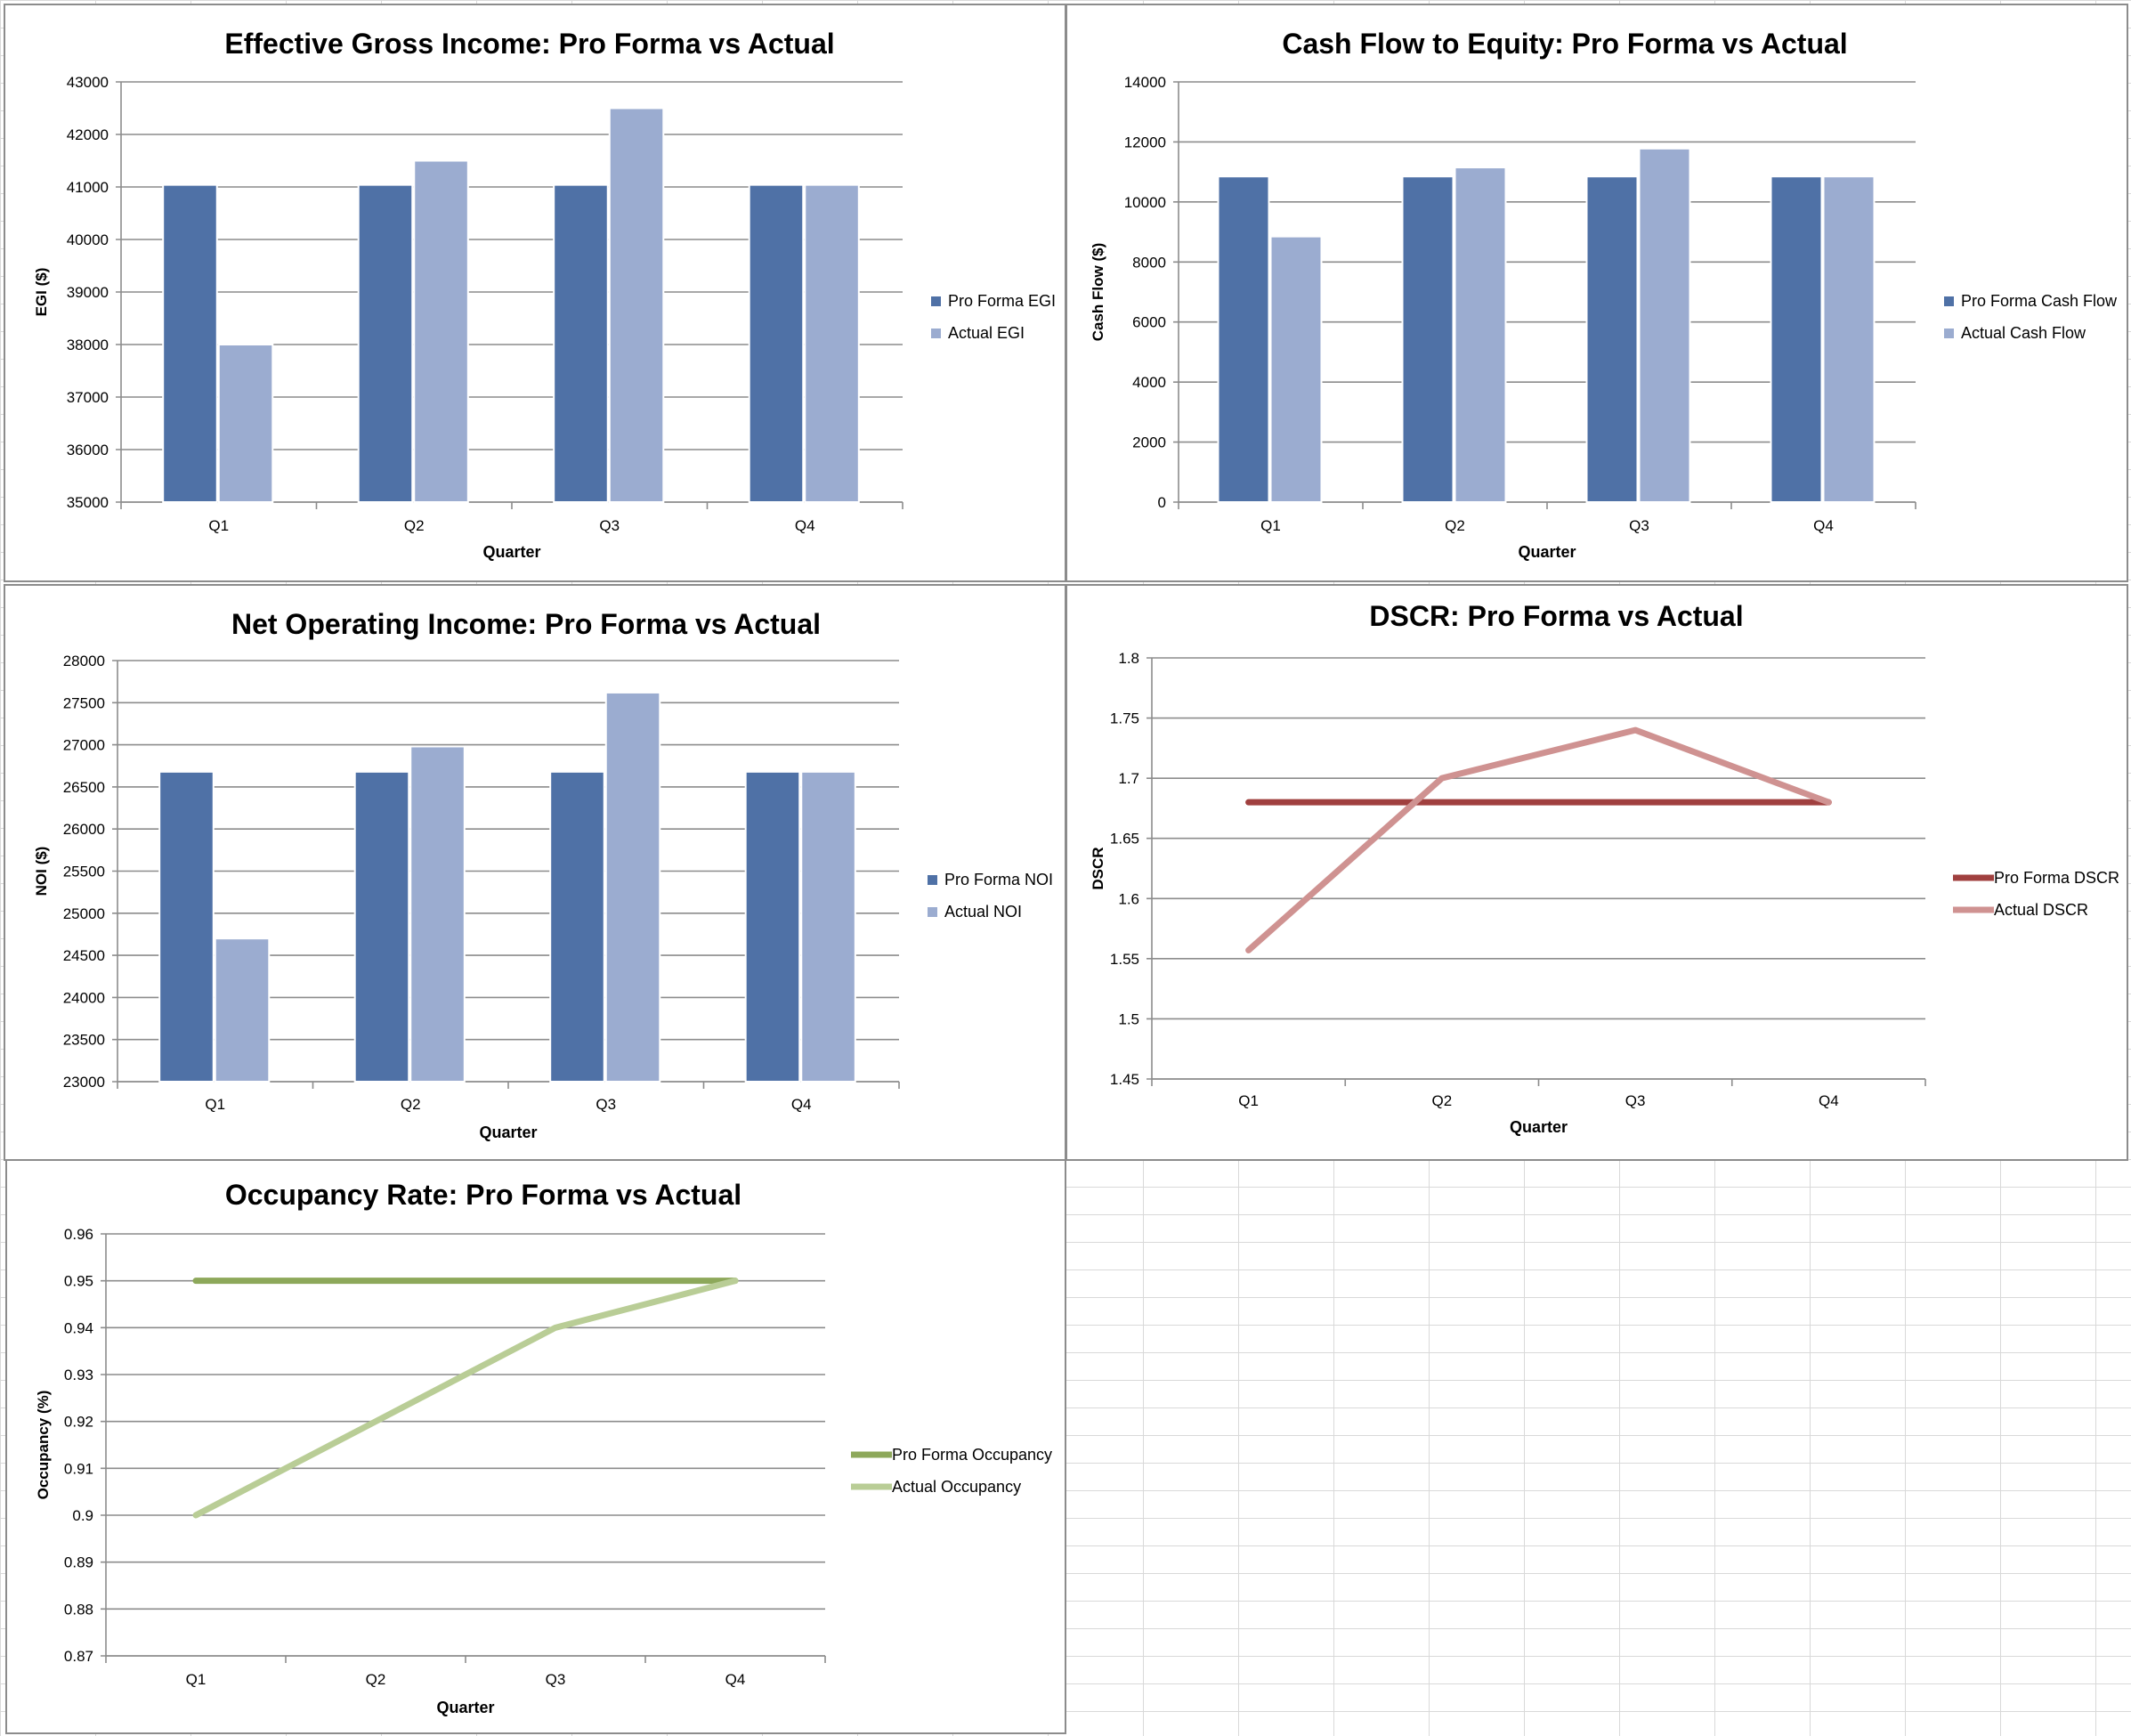  Describe the element at coordinates (41, 871) in the screenshot. I see `y-axis-title: NOI ($)` at that location.